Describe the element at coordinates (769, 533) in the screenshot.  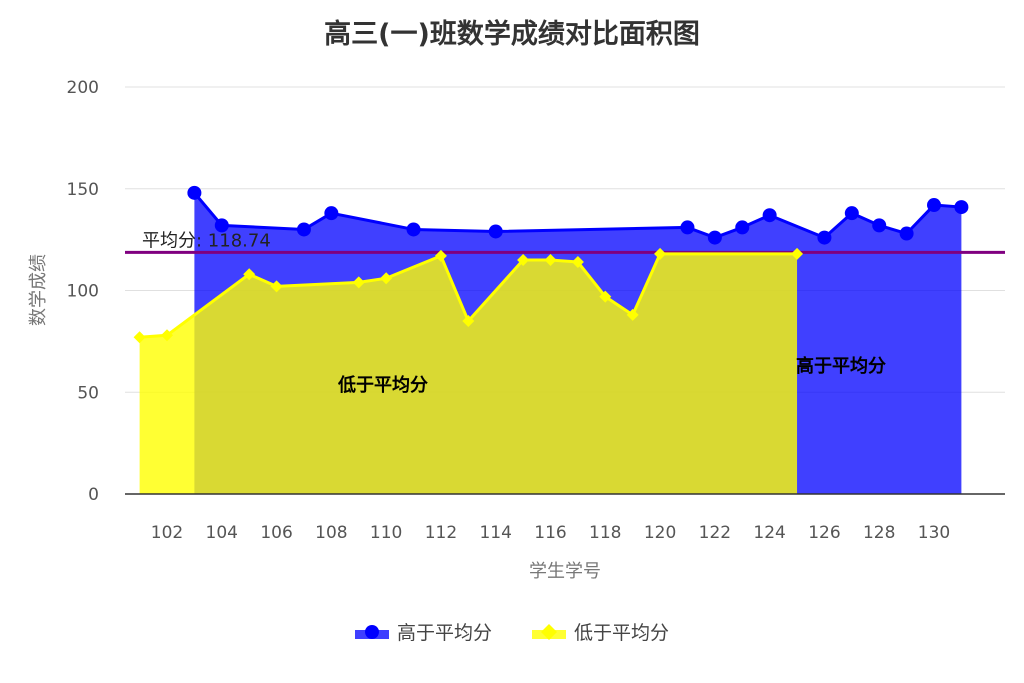
I see `x-tick-label: 124` at that location.